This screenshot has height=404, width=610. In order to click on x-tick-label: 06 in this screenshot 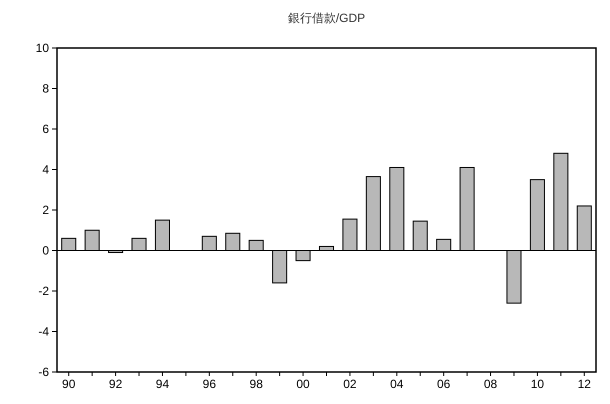, I will do `click(443, 384)`.